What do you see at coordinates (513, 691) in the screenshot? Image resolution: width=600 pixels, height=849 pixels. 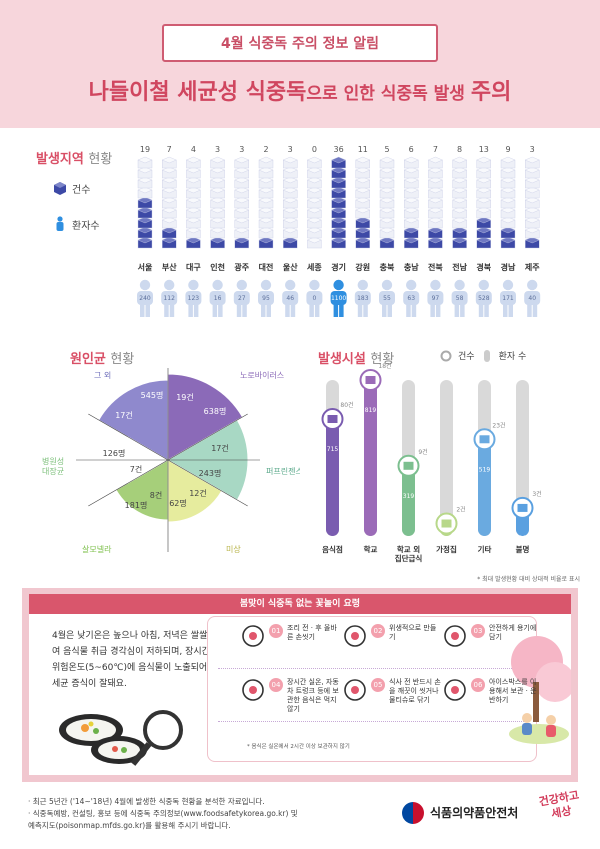 I see `tip-text: 아이스박스를 이용해서 보관 · 운반하기` at bounding box center [513, 691].